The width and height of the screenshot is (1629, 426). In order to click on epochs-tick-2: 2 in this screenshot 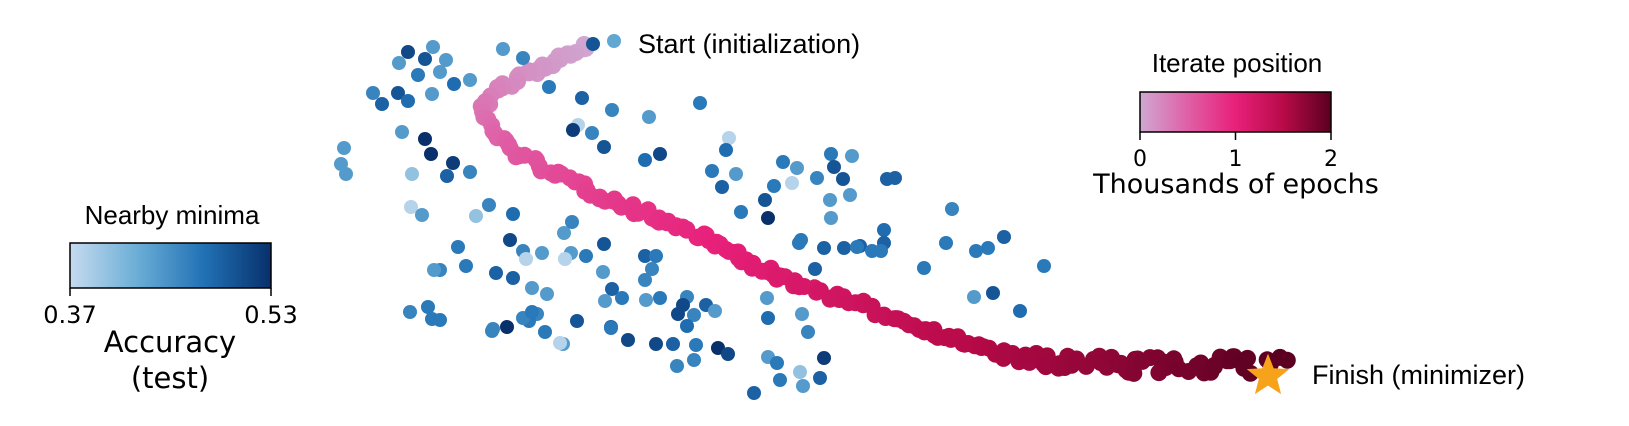, I will do `click(1331, 159)`.